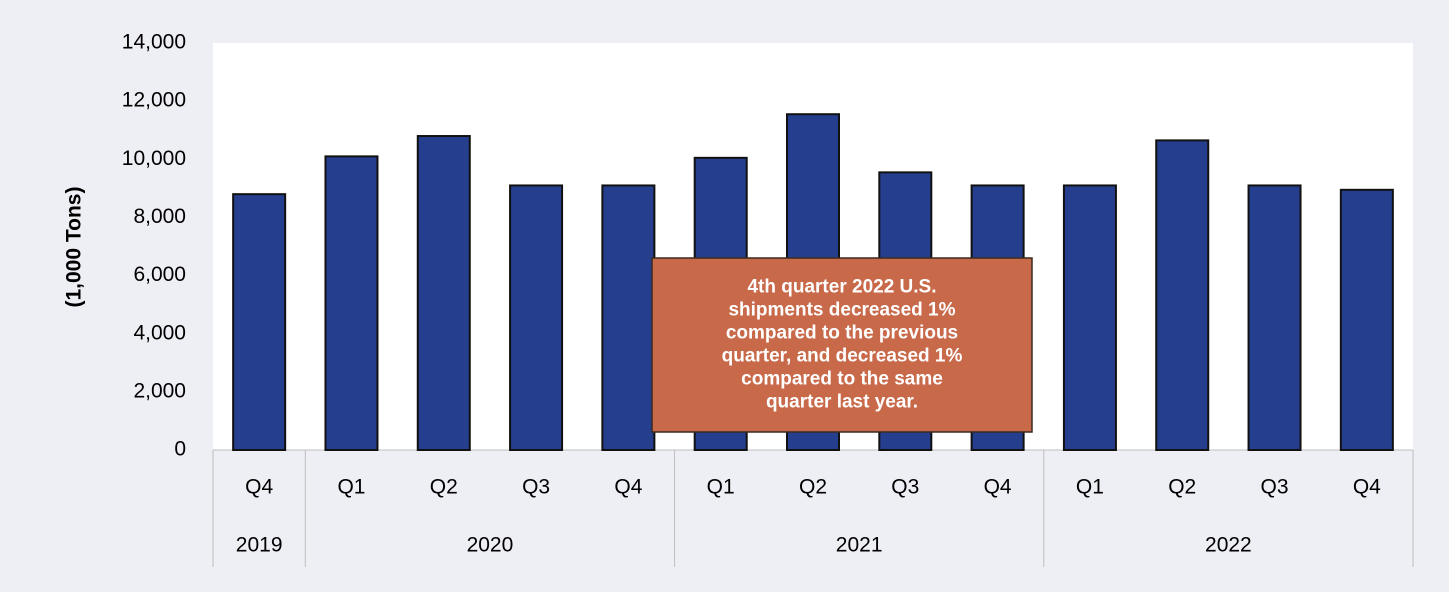 The image size is (1449, 592). What do you see at coordinates (159, 332) in the screenshot?
I see `y-tick-label: 4,000` at bounding box center [159, 332].